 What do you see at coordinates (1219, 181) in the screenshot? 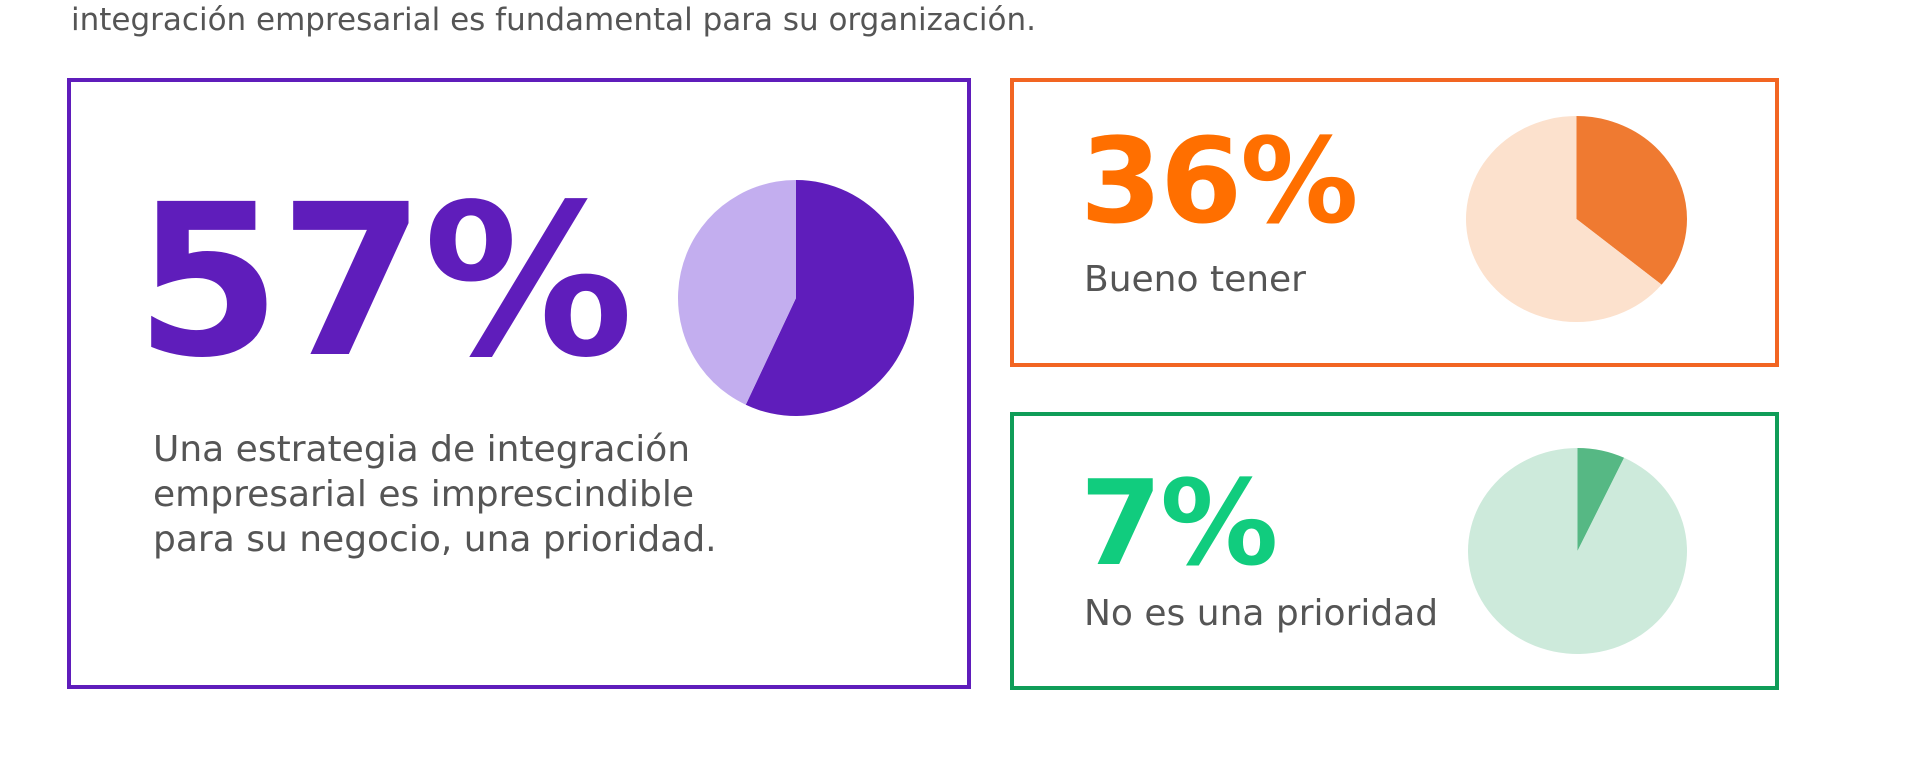
I see `percentage-value: 36%` at bounding box center [1219, 181].